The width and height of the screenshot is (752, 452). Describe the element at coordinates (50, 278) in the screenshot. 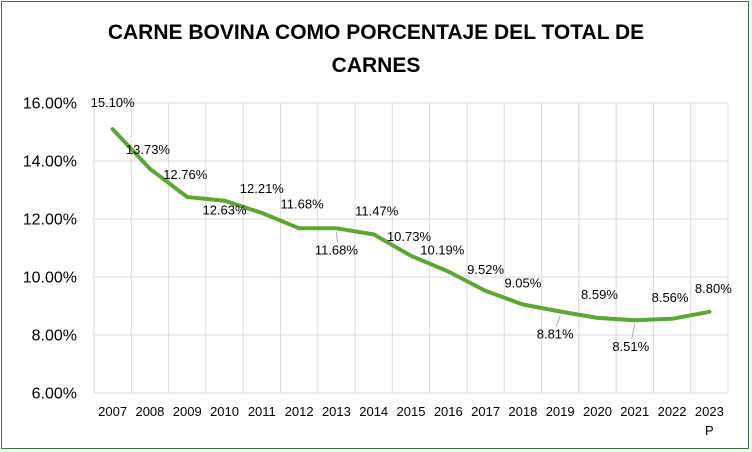

I see `y-tick-label: 10.00%` at that location.